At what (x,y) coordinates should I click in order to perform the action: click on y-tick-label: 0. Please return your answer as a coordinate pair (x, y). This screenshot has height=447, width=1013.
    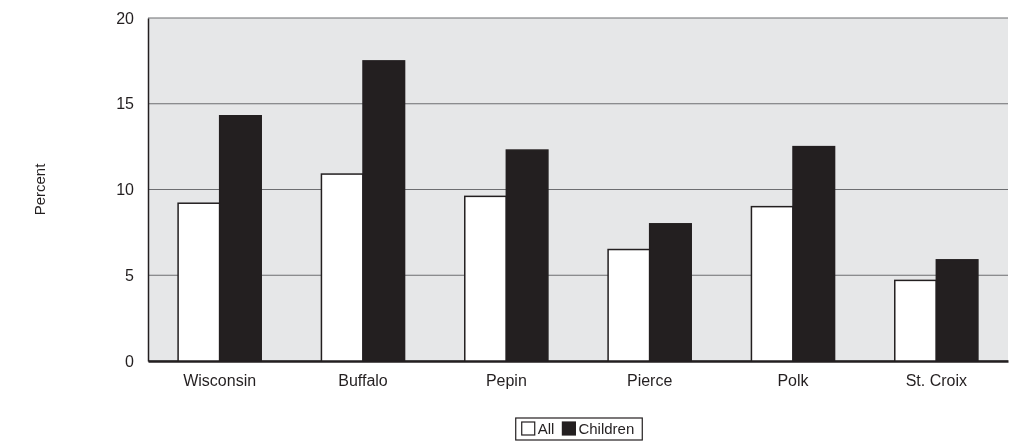
    Looking at the image, I should click on (130, 361).